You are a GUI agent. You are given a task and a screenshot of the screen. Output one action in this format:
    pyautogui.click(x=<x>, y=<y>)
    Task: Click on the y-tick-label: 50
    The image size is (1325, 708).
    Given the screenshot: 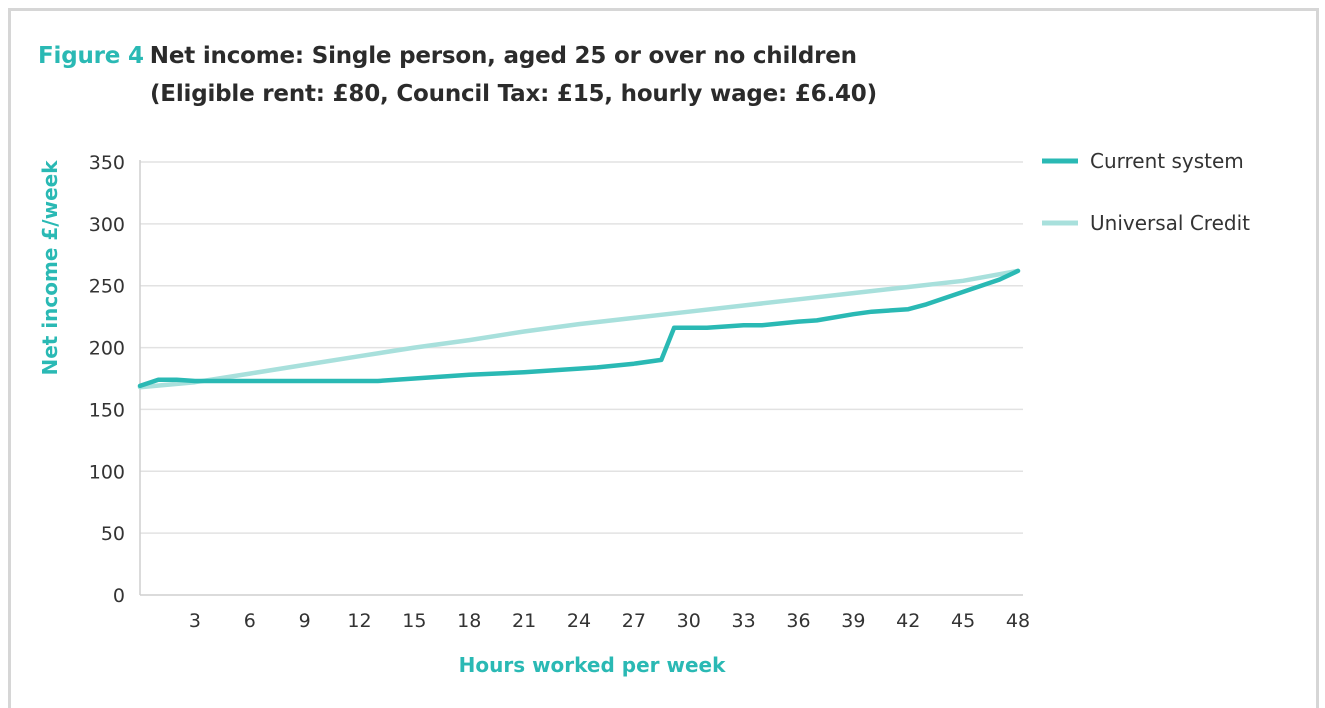 What is the action you would take?
    pyautogui.click(x=113, y=534)
    